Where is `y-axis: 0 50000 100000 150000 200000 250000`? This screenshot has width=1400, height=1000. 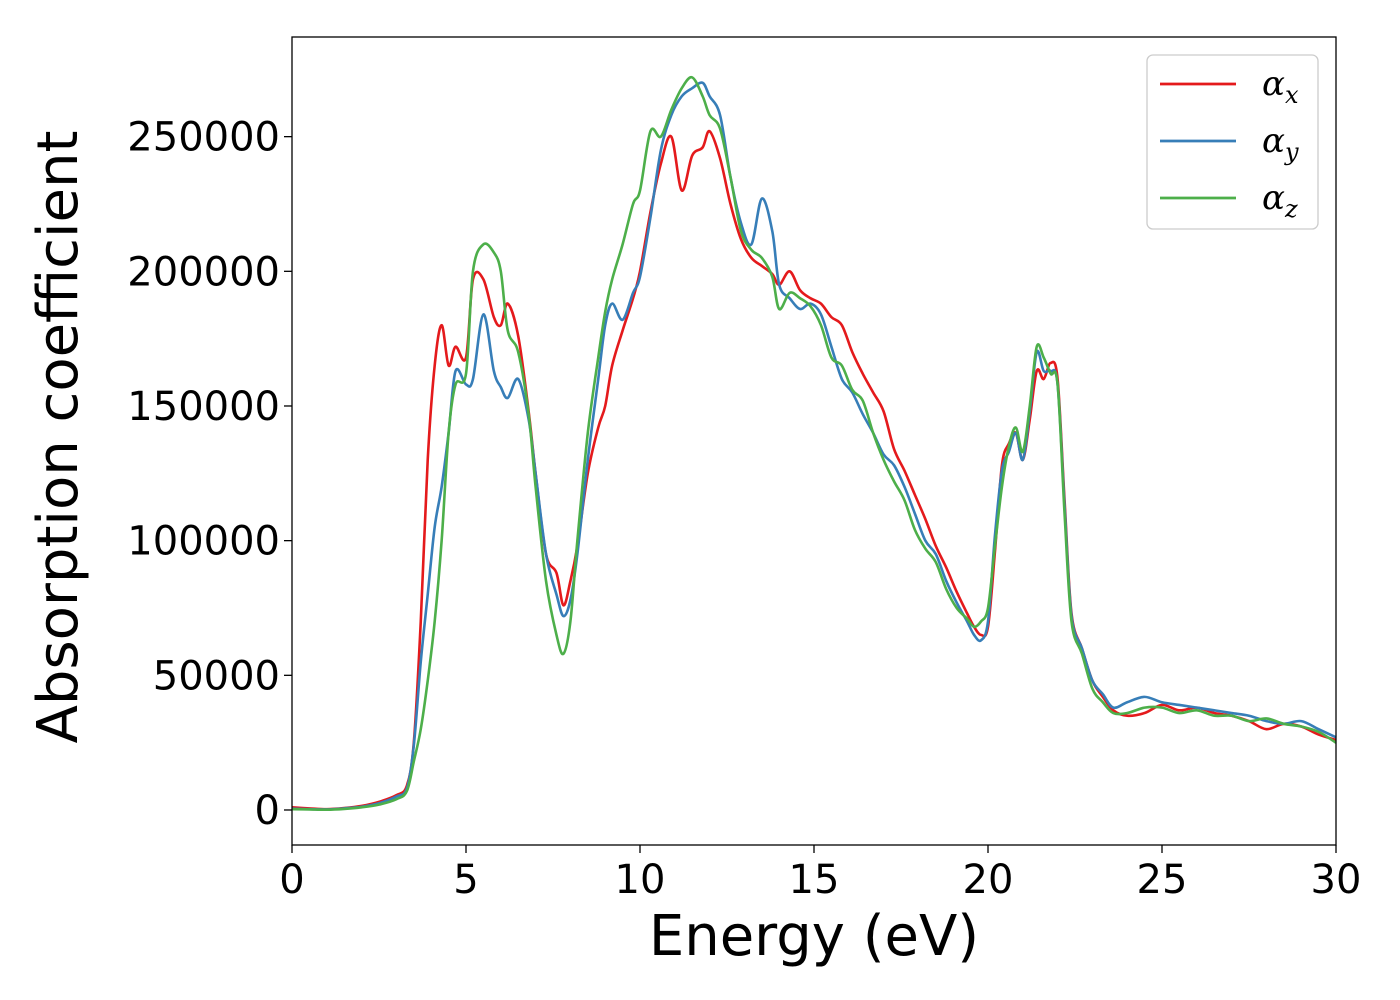 y-axis: 0 50000 100000 150000 200000 250000 is located at coordinates (209, 474).